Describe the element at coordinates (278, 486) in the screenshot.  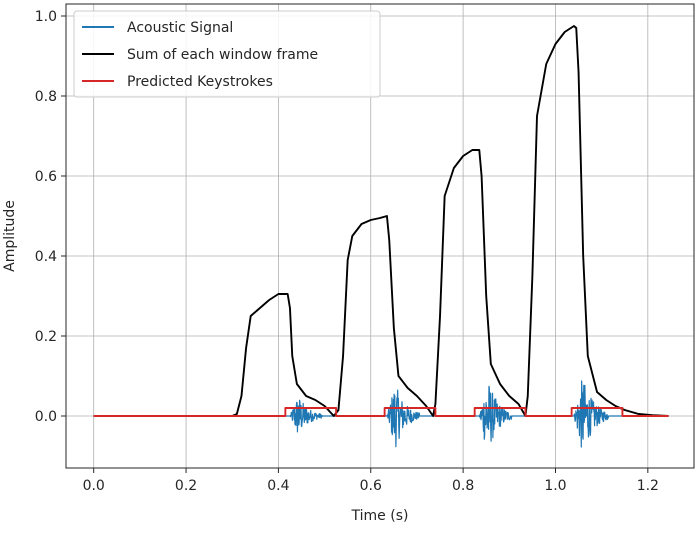
I see `x-tick-label: 0.4` at that location.